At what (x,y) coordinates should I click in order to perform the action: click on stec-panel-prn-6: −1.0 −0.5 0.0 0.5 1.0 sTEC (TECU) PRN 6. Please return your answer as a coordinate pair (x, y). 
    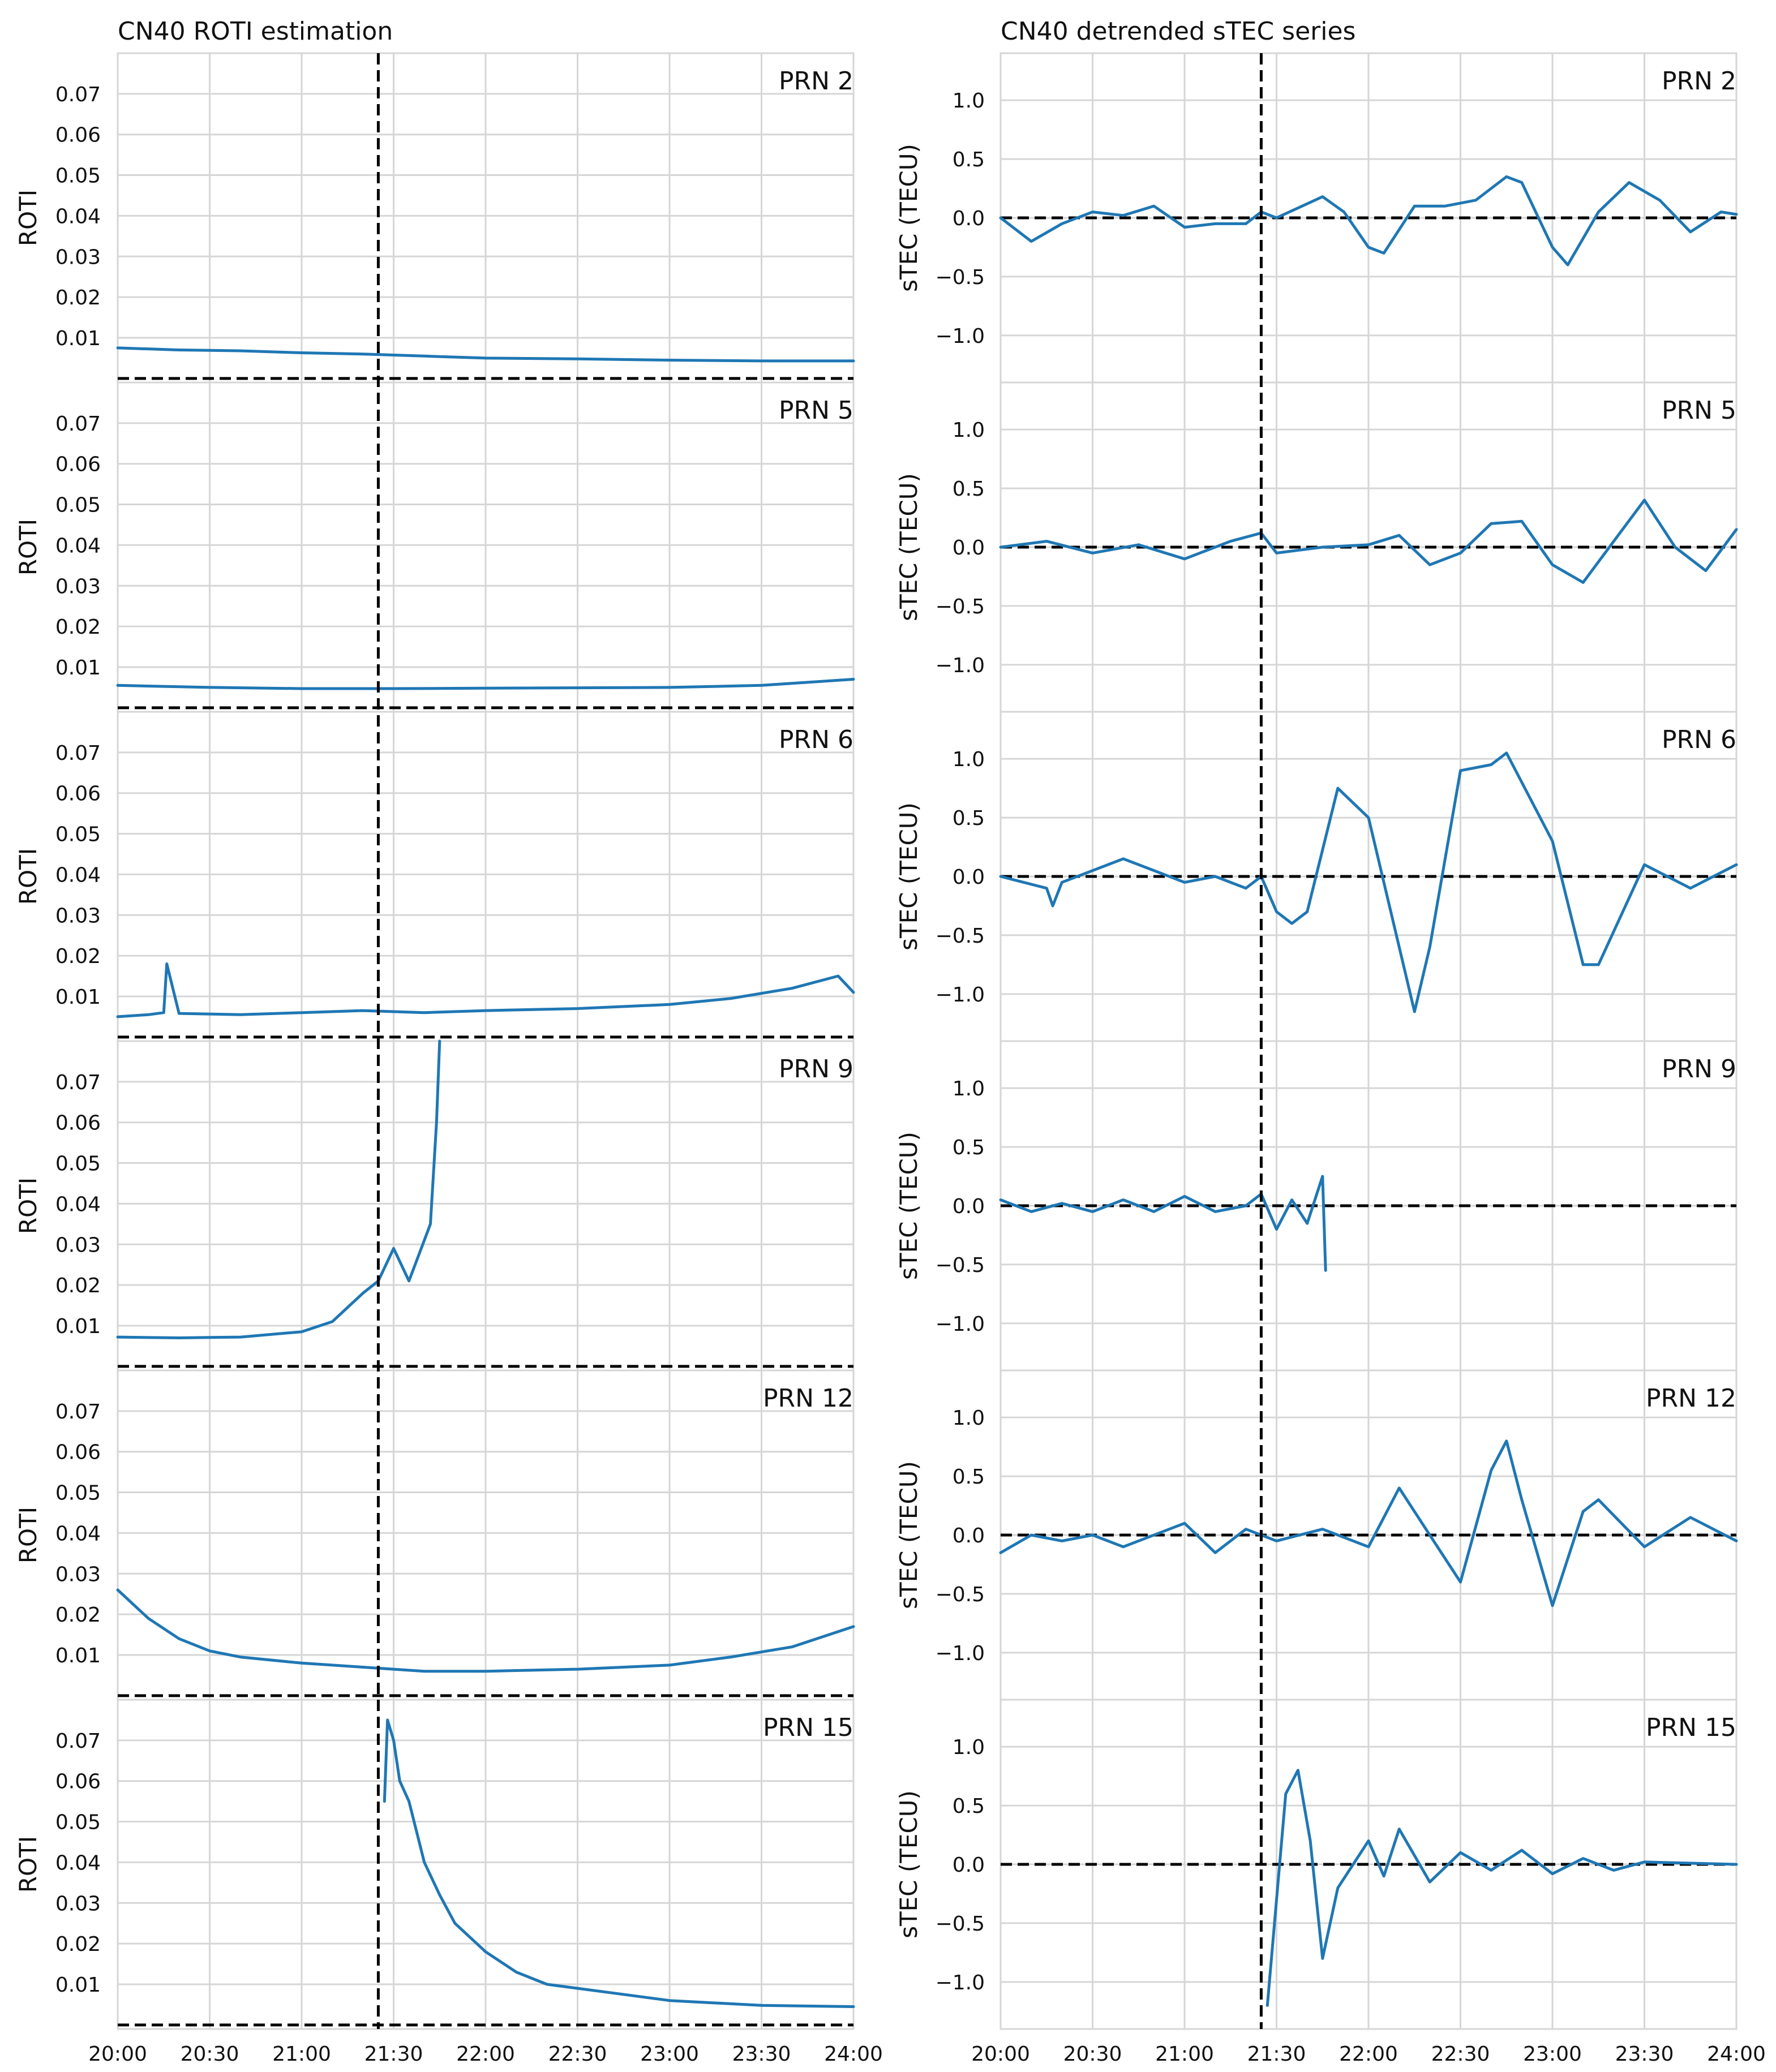
    Looking at the image, I should click on (1316, 876).